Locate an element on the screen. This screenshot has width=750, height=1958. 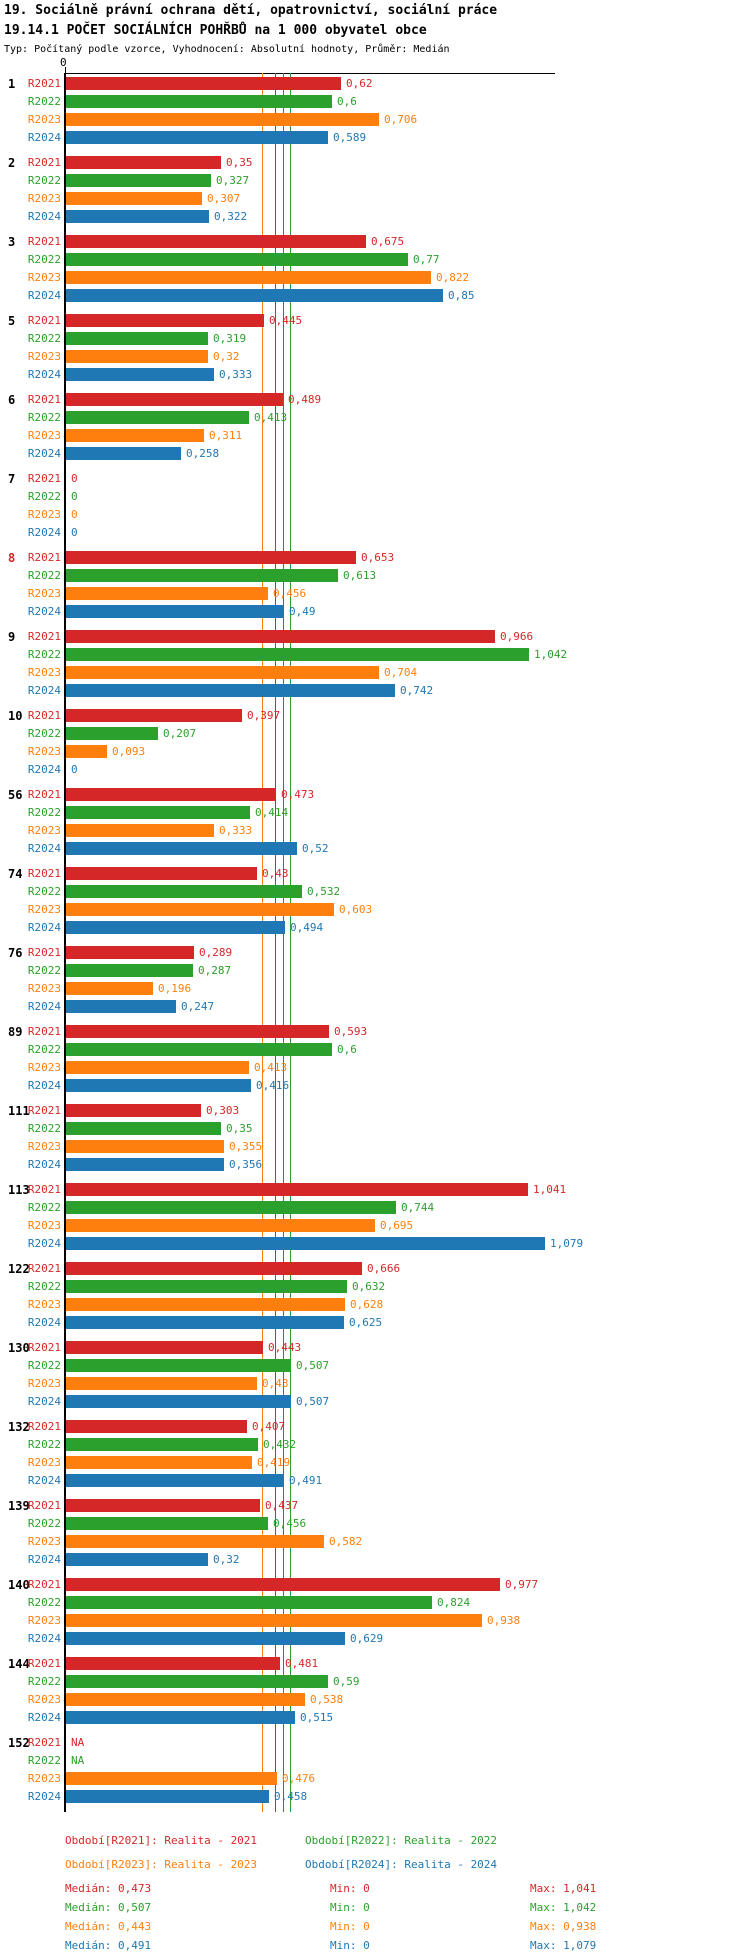
stat-median-r2022: Medián: 0,507 is located at coordinates (108, 1907).